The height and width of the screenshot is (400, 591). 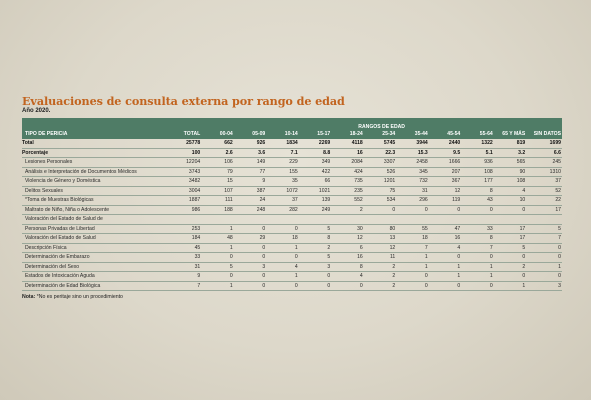 What do you see at coordinates (95, 210) in the screenshot?
I see `row-label: Maltrato de Niño, Niña o Adolescente` at bounding box center [95, 210].